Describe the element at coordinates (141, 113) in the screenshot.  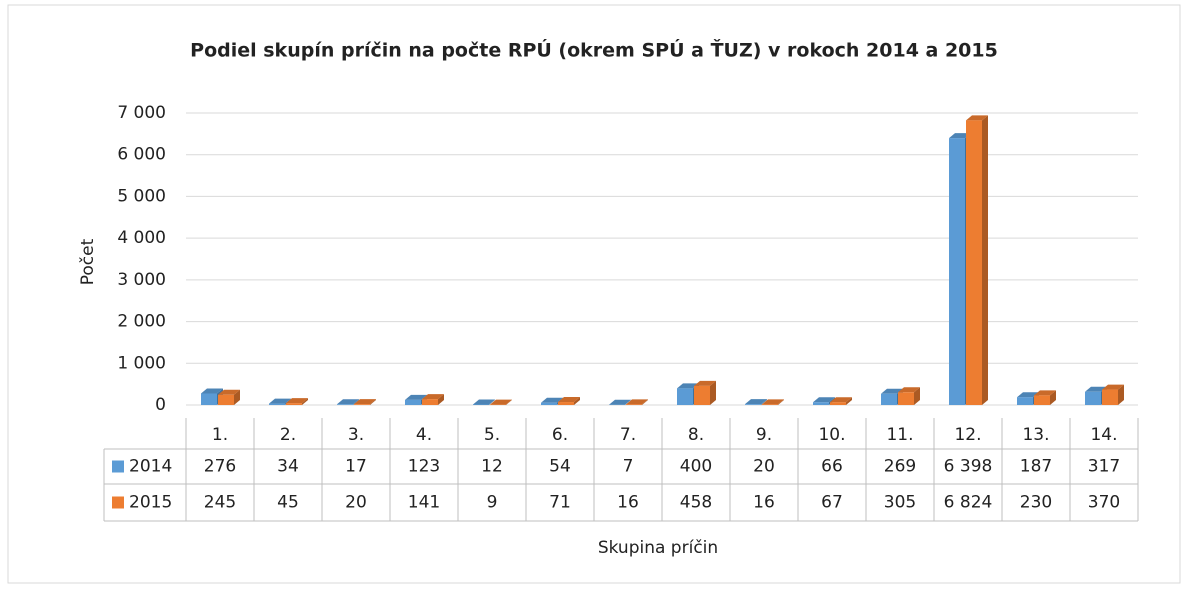
I see `y-tick-label: 7 000` at that location.